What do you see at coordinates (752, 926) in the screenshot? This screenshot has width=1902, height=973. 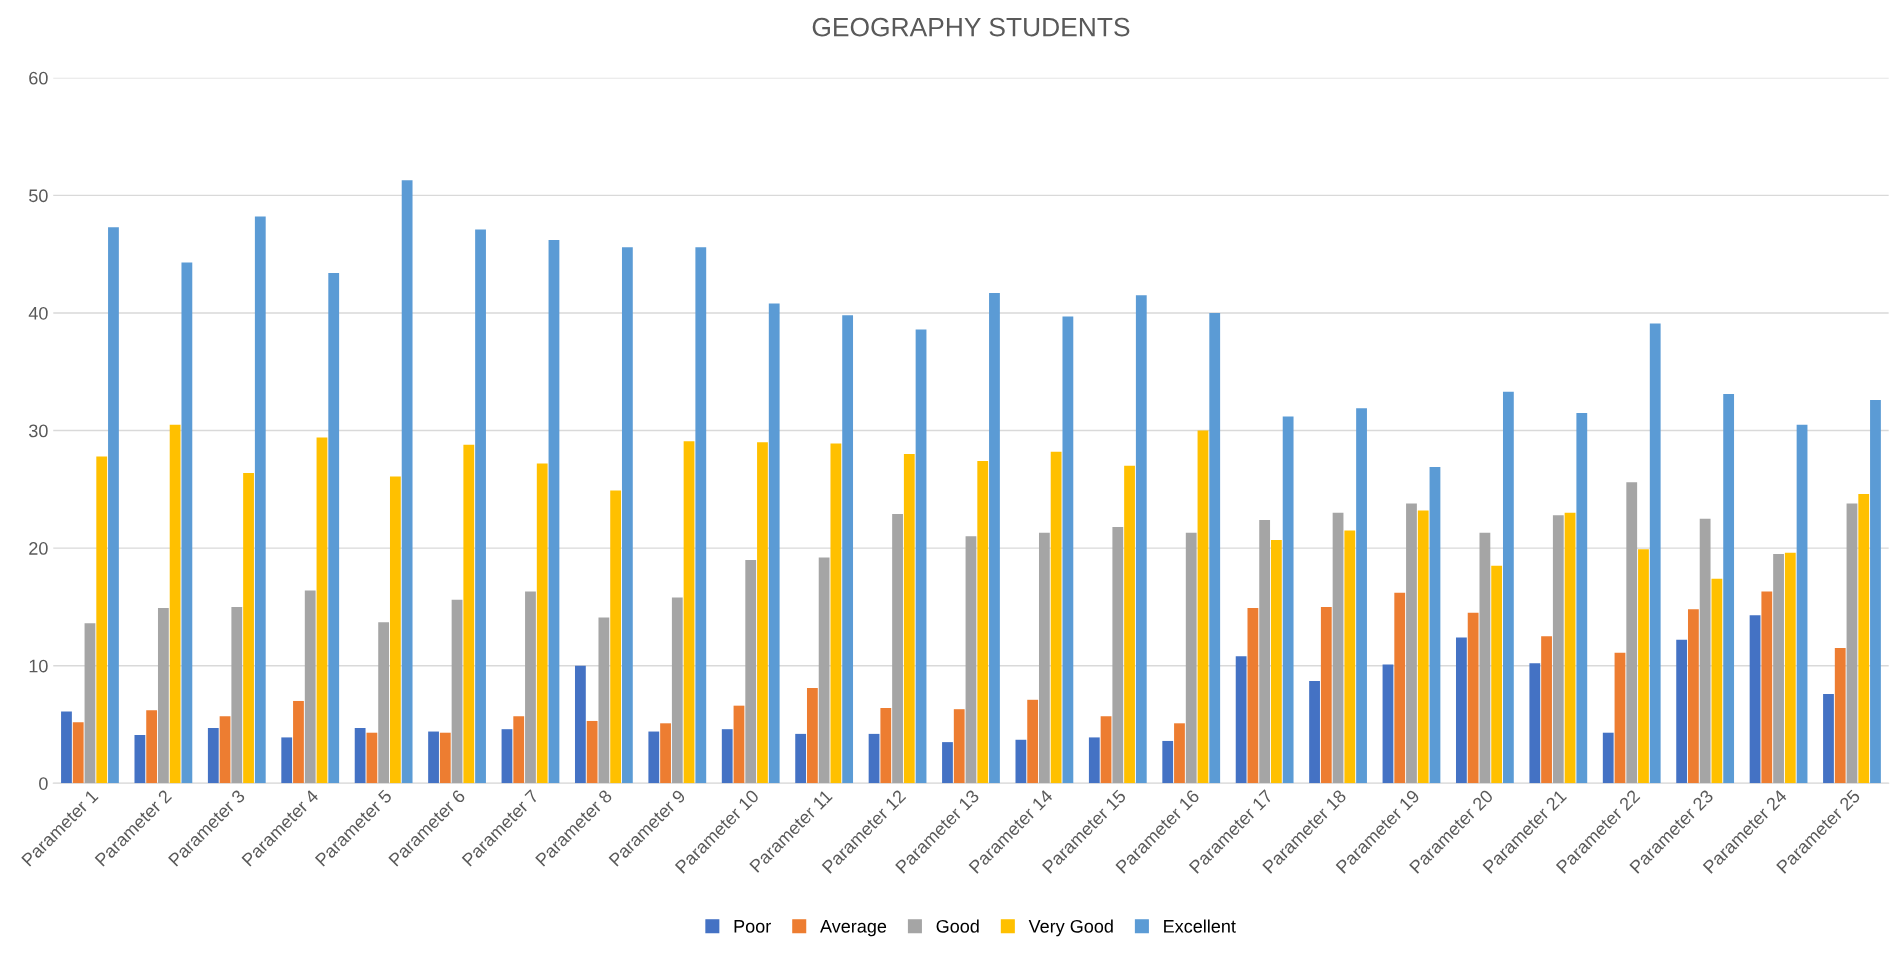 I see `legend-label: Poor` at bounding box center [752, 926].